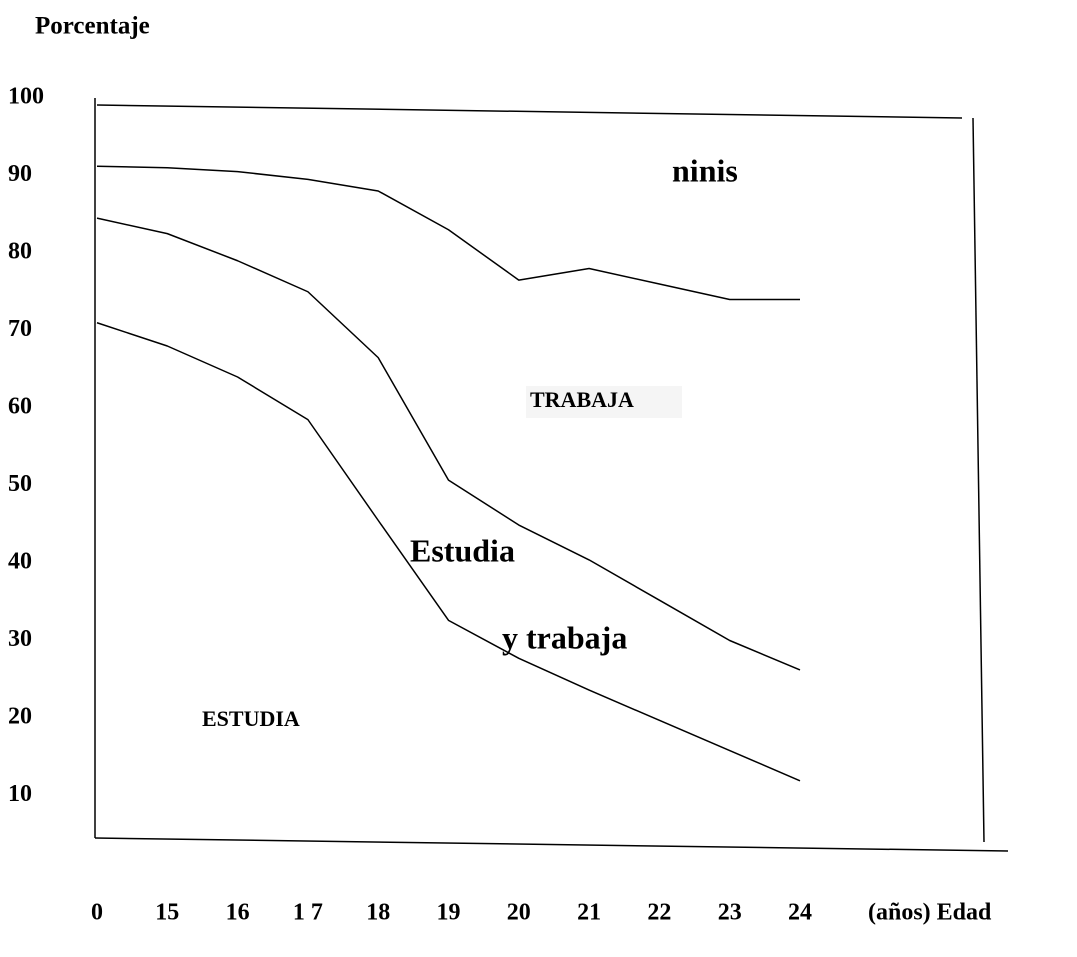  Describe the element at coordinates (930, 913) in the screenshot. I see `x-axis-label: (años) Edad` at that location.